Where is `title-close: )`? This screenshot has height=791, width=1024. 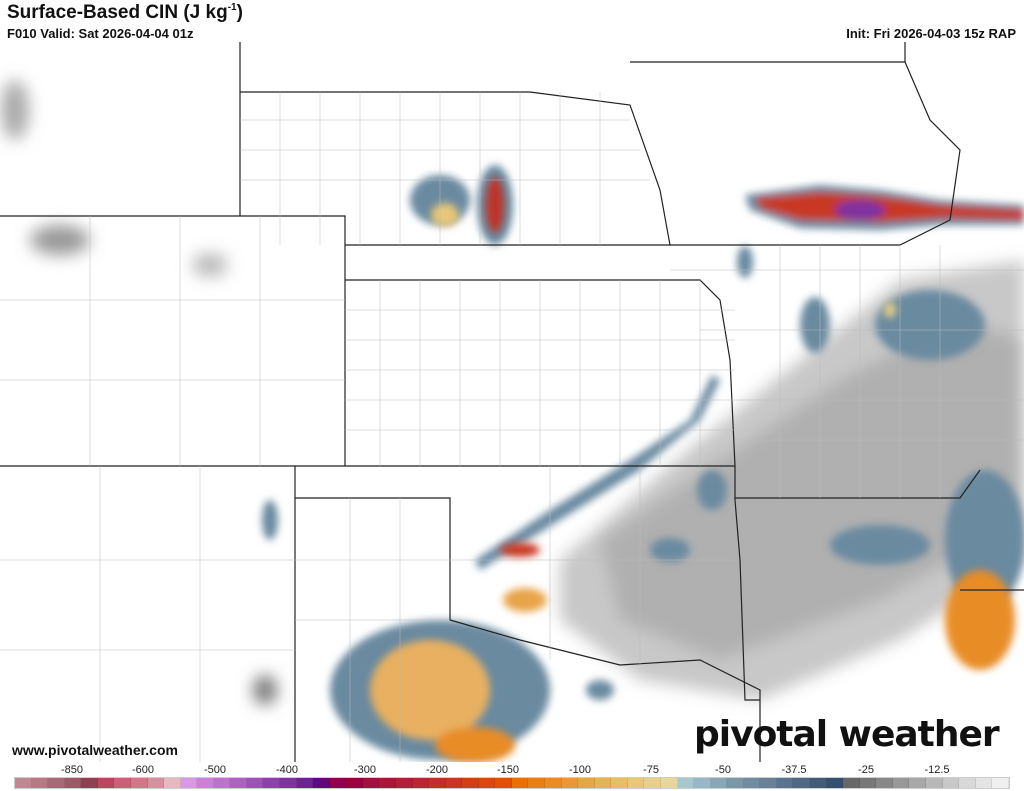 title-close: ) is located at coordinates (239, 12).